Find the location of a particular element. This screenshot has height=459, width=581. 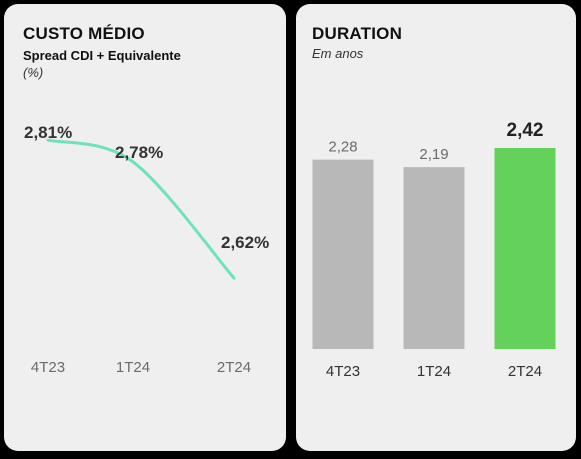

duration-title: DURATION is located at coordinates (357, 33).